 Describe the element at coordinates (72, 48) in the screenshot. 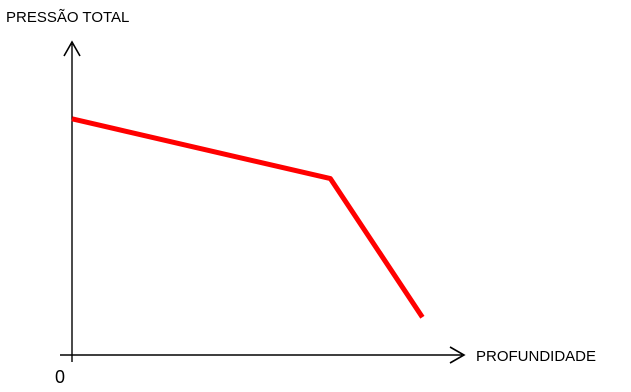

I see `y-axis-arrow` at that location.